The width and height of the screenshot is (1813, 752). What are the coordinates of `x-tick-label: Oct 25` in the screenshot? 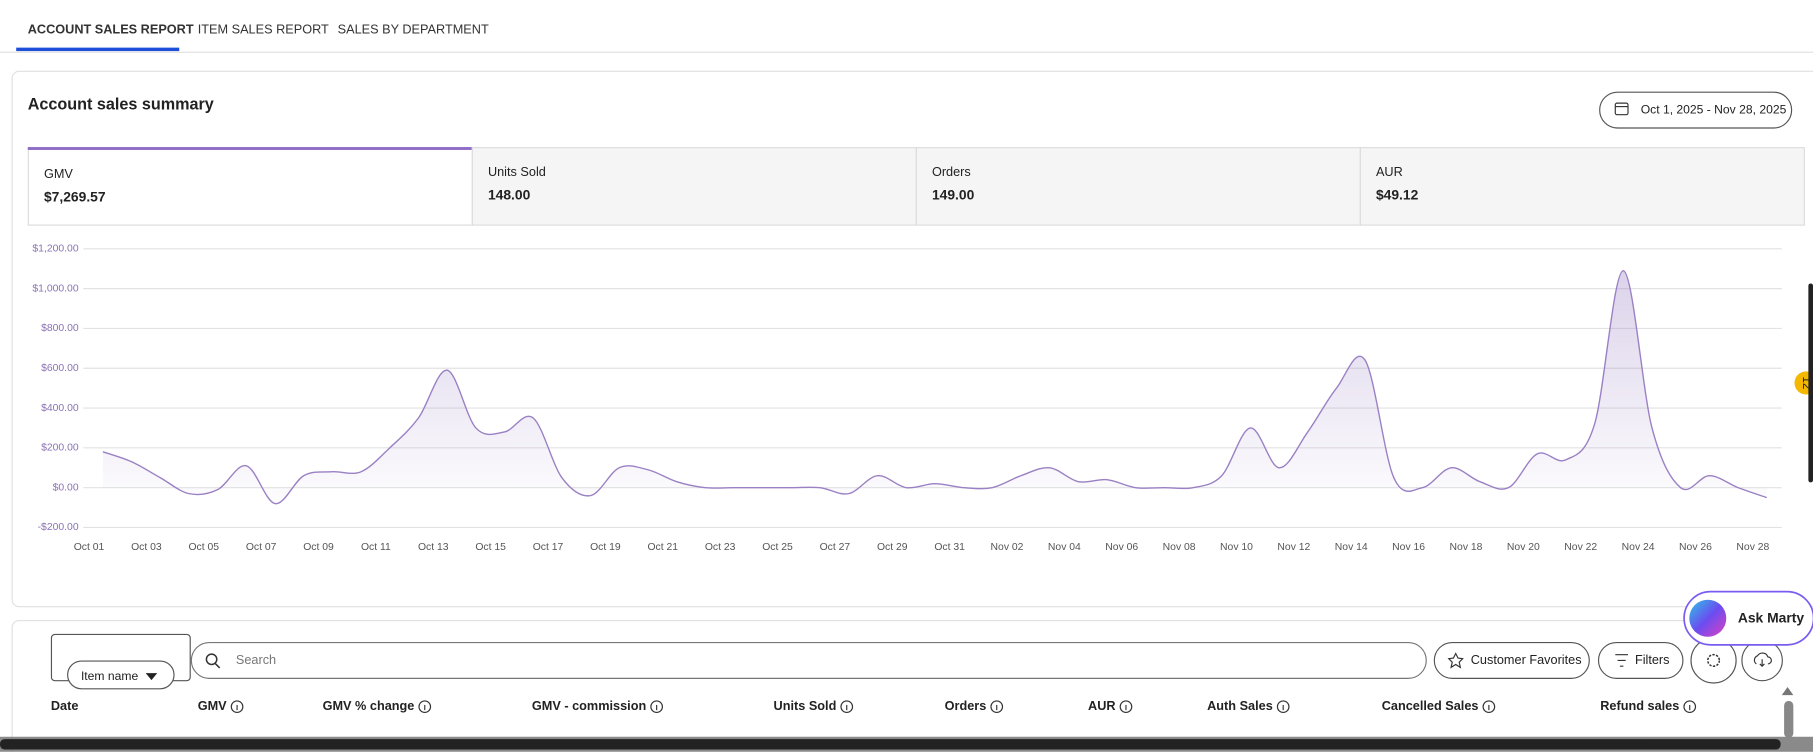 It's located at (777, 547).